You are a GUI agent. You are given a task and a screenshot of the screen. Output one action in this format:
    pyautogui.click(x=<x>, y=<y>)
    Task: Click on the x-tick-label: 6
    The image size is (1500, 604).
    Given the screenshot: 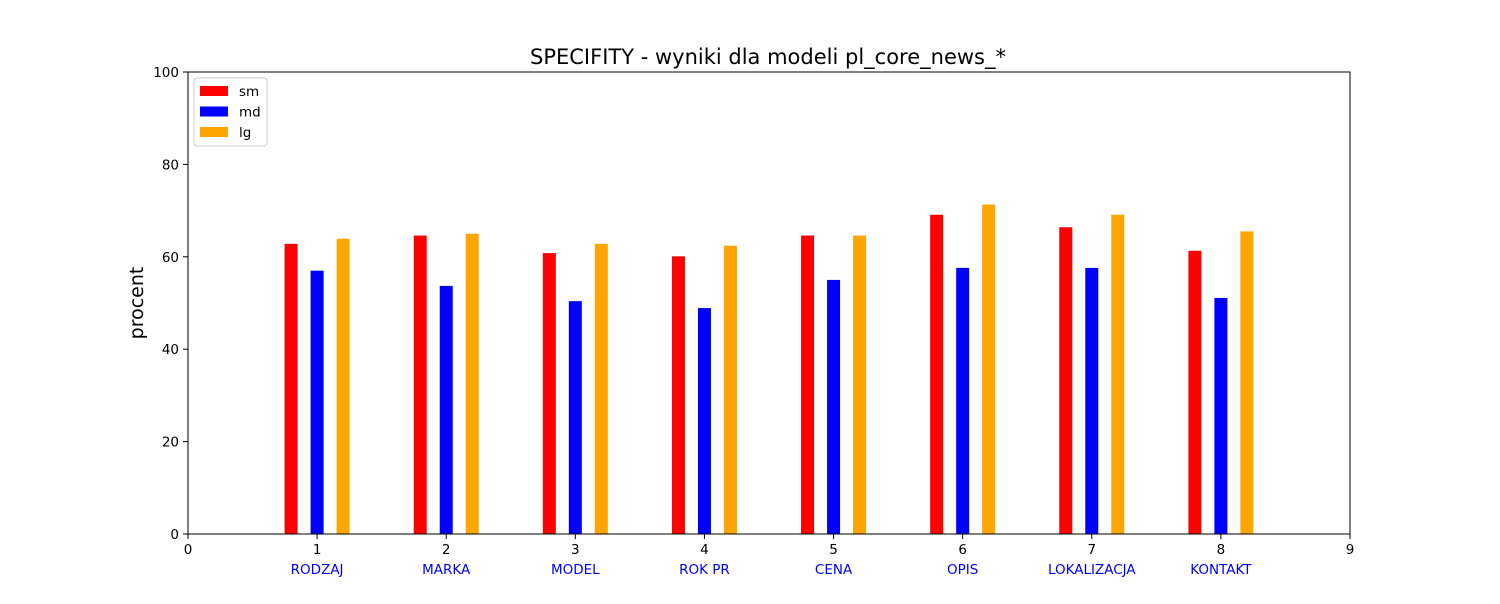 What is the action you would take?
    pyautogui.click(x=962, y=550)
    